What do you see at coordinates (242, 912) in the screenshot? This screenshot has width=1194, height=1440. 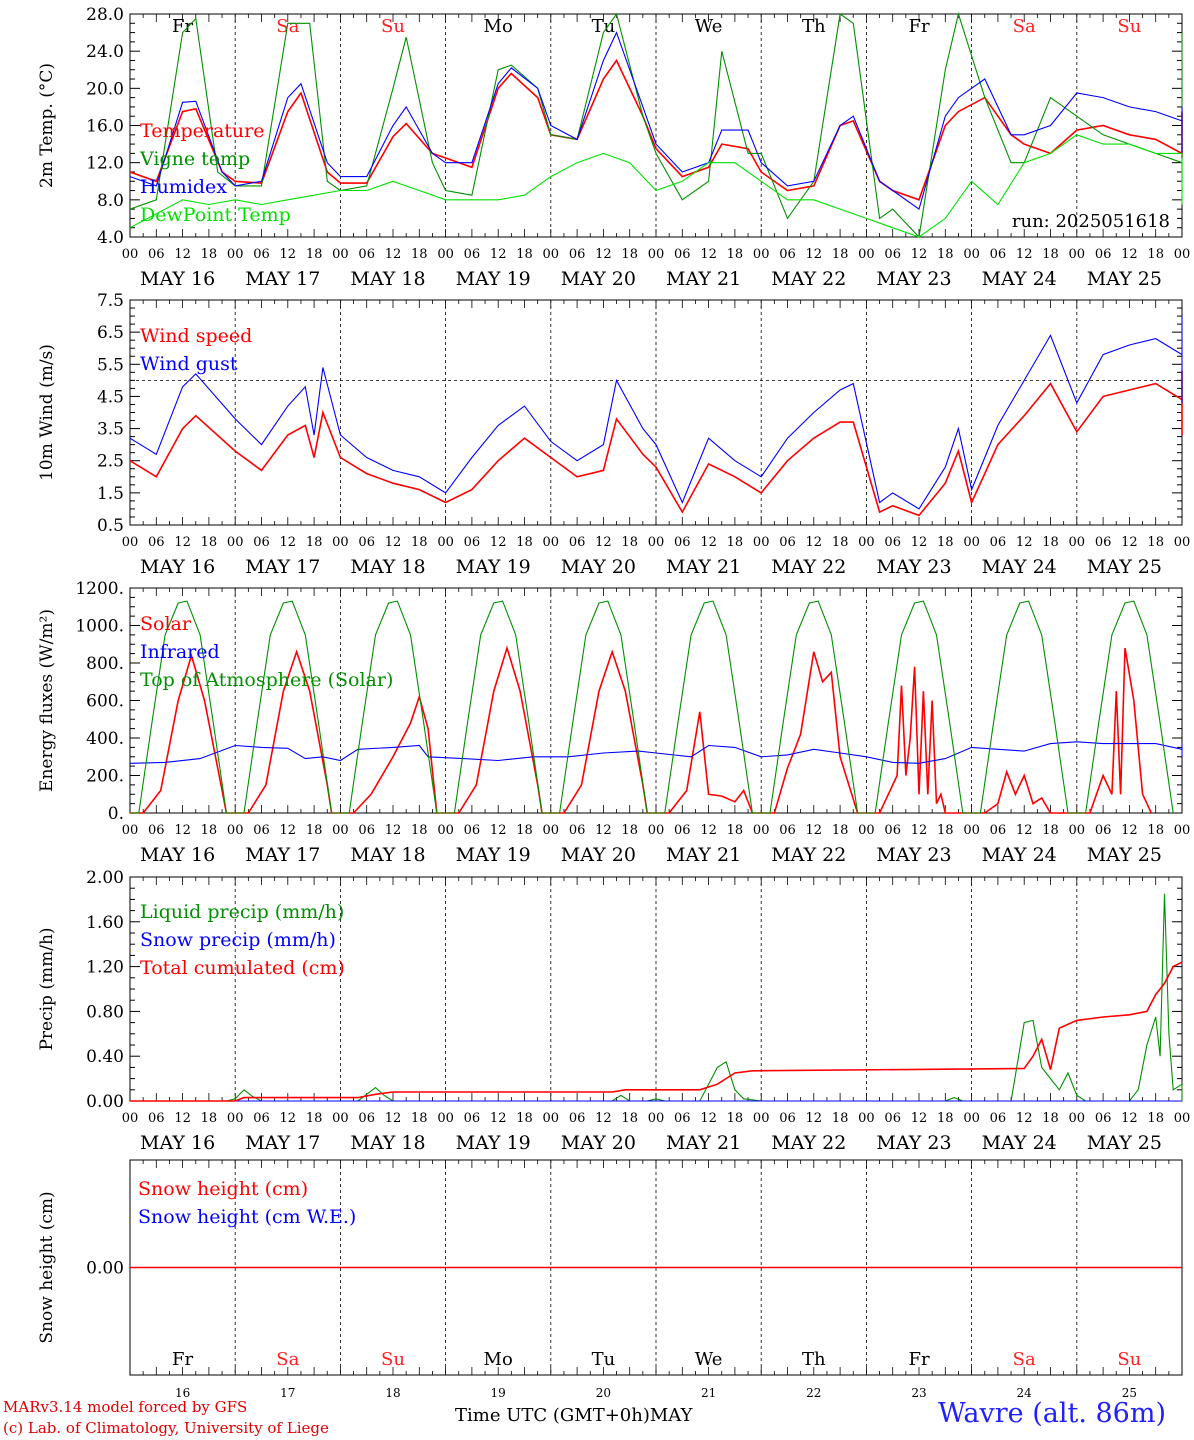 I see `legend-entry: Liquid precip (mm/h)` at bounding box center [242, 912].